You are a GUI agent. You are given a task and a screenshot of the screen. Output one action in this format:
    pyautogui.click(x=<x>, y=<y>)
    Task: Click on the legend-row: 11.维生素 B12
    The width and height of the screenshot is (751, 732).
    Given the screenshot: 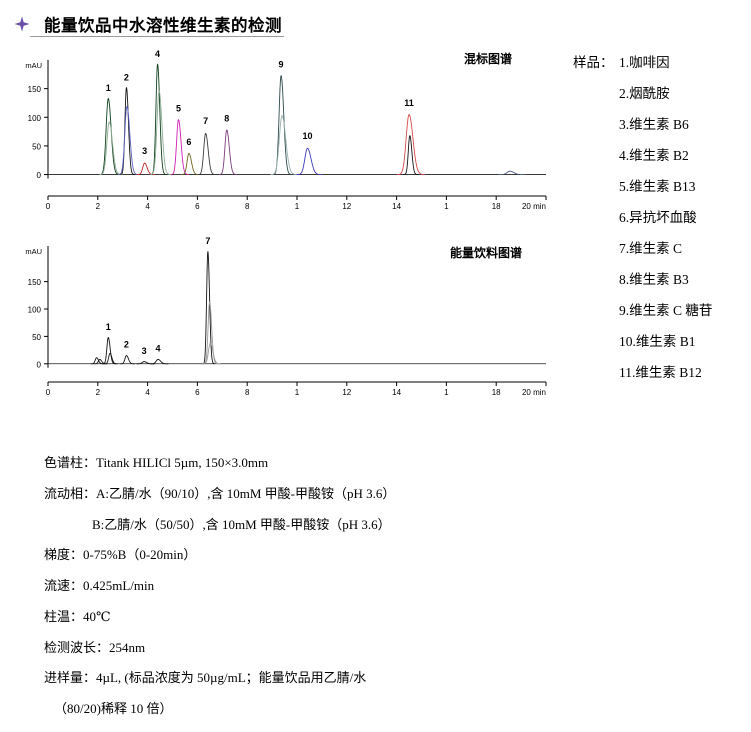 What is the action you would take?
    pyautogui.click(x=660, y=373)
    